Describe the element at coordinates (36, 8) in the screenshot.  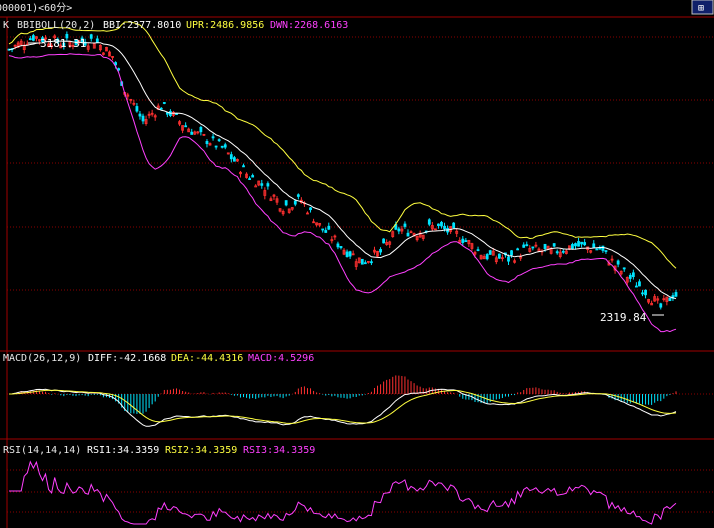
I see `window-title: 000001)<60分>` at that location.